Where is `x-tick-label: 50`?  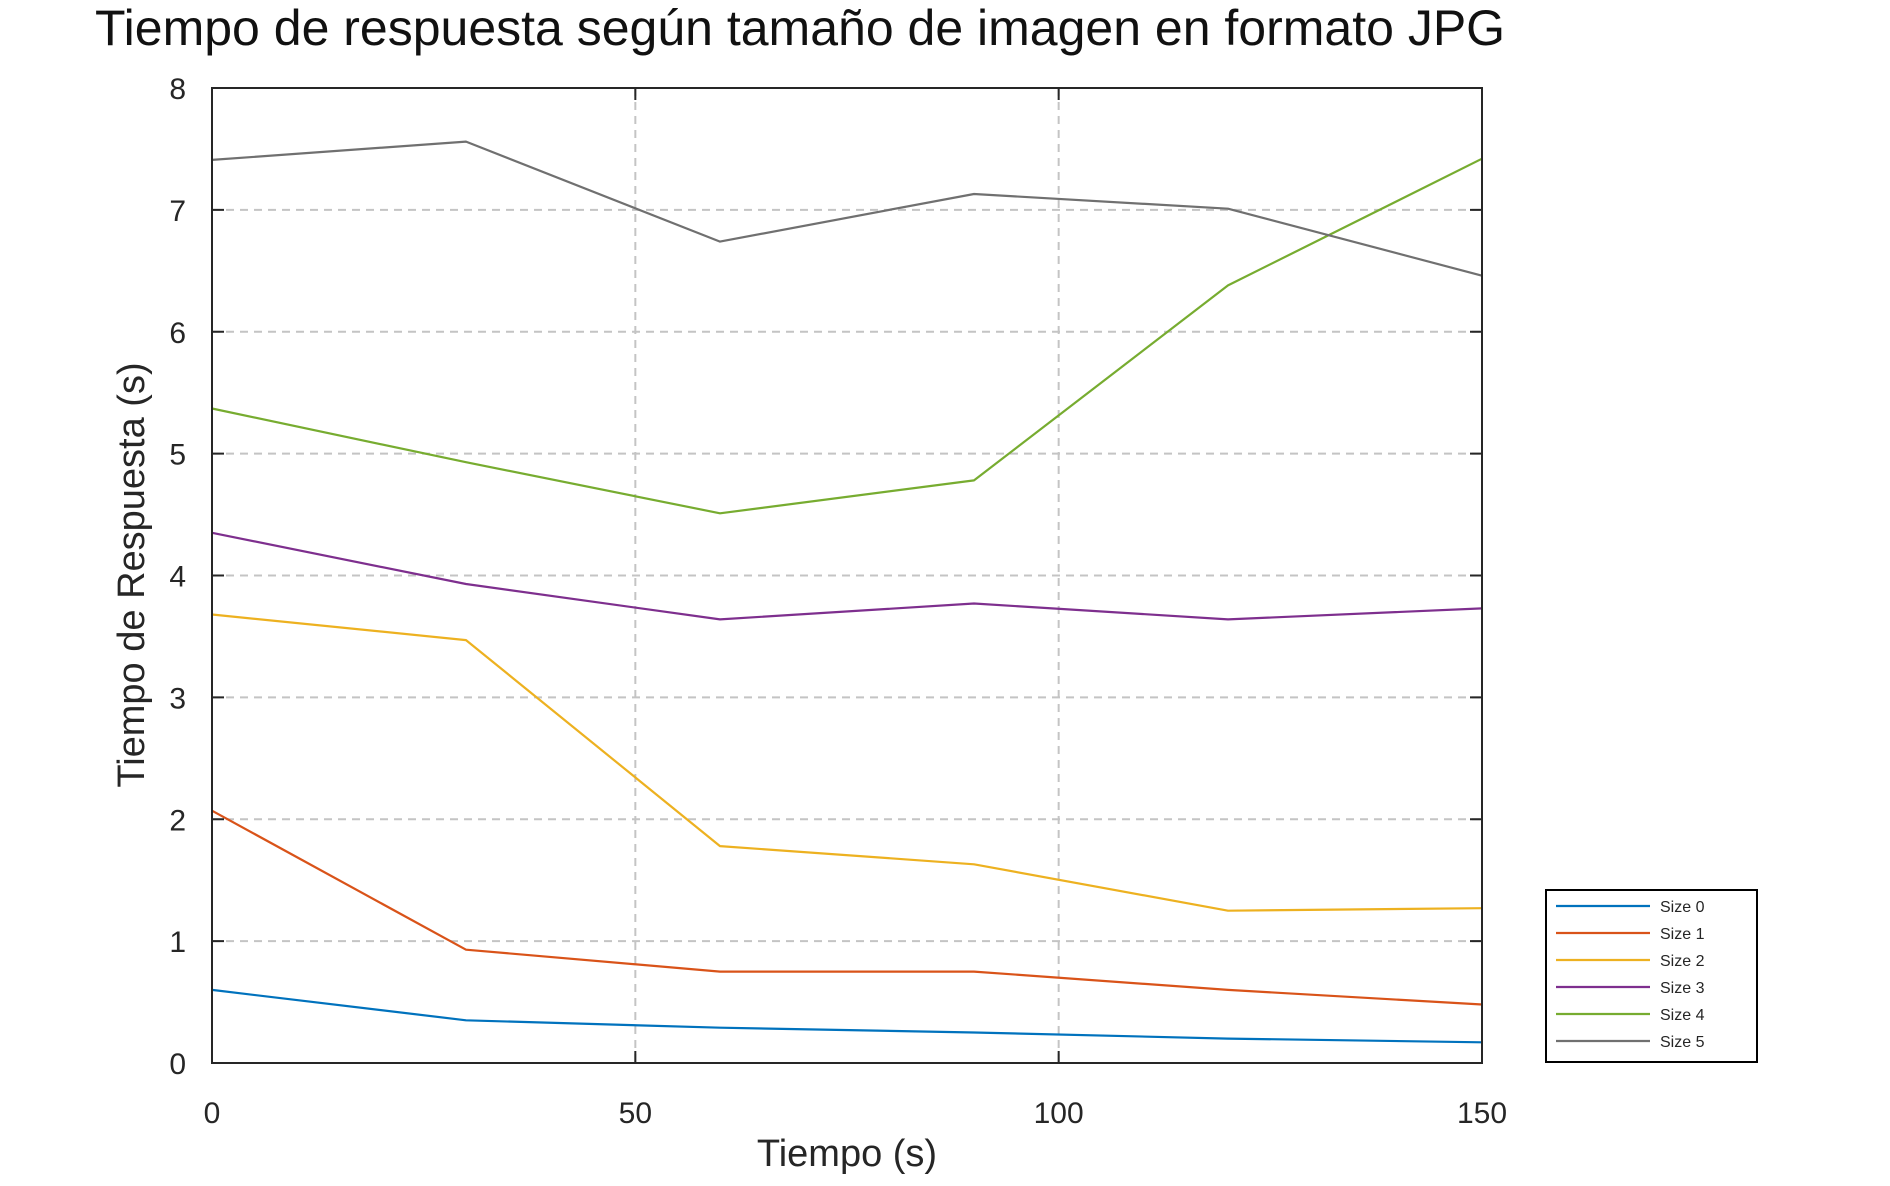
x-tick-label: 50 is located at coordinates (635, 1113).